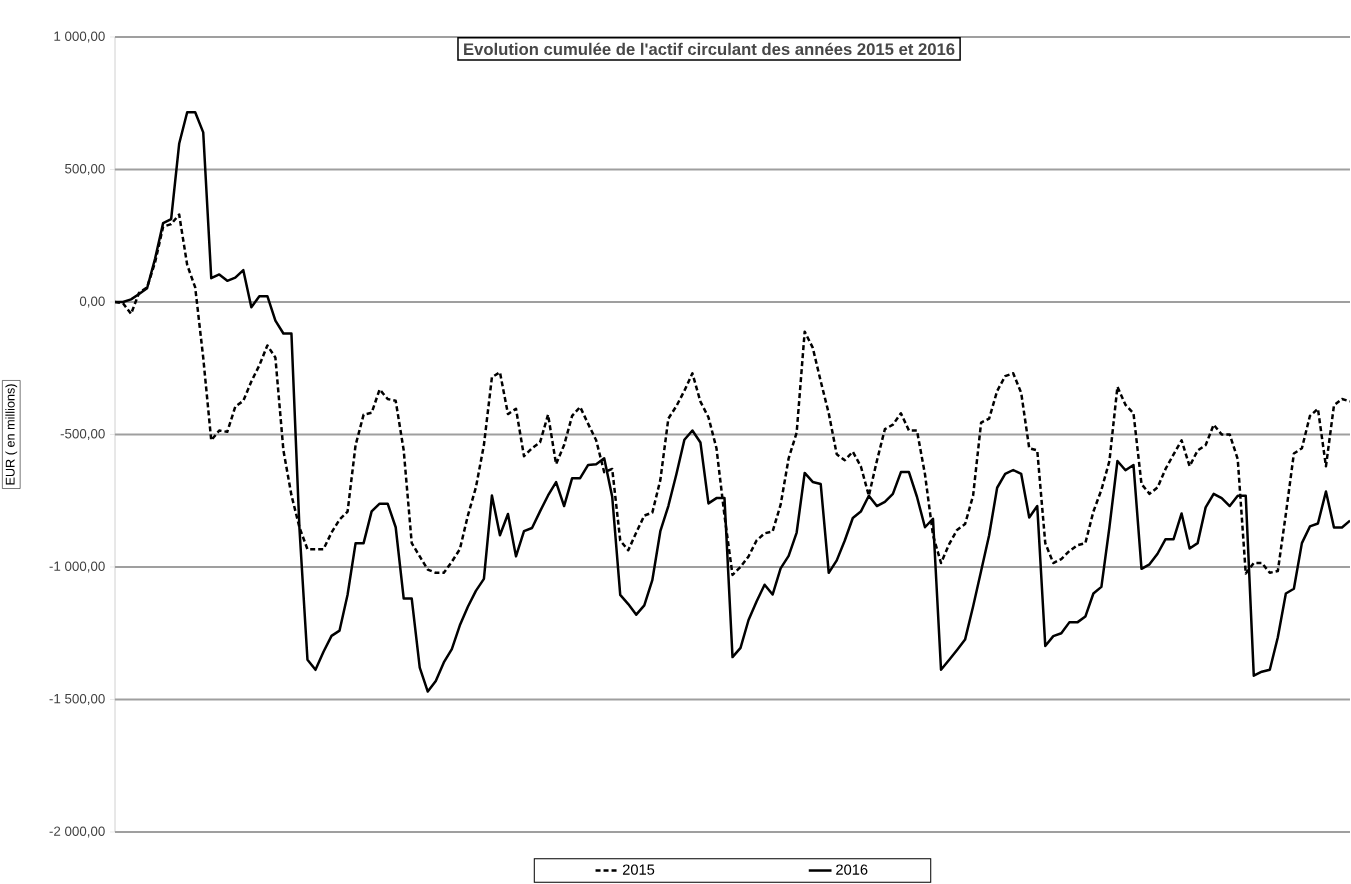  I want to click on y-tick-label: -1 500,00, so click(77, 699).